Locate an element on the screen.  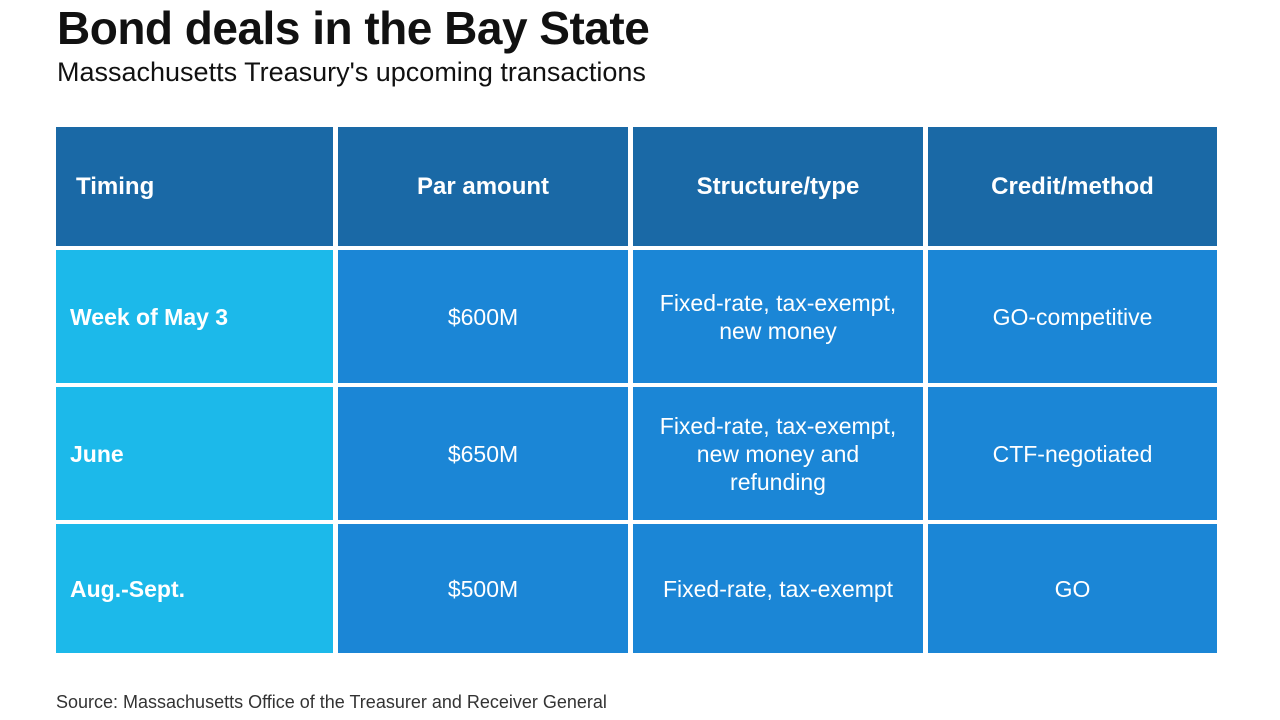
row-1-structure-type: Fixed-rate, tax-exempt, new money is located at coordinates (778, 316).